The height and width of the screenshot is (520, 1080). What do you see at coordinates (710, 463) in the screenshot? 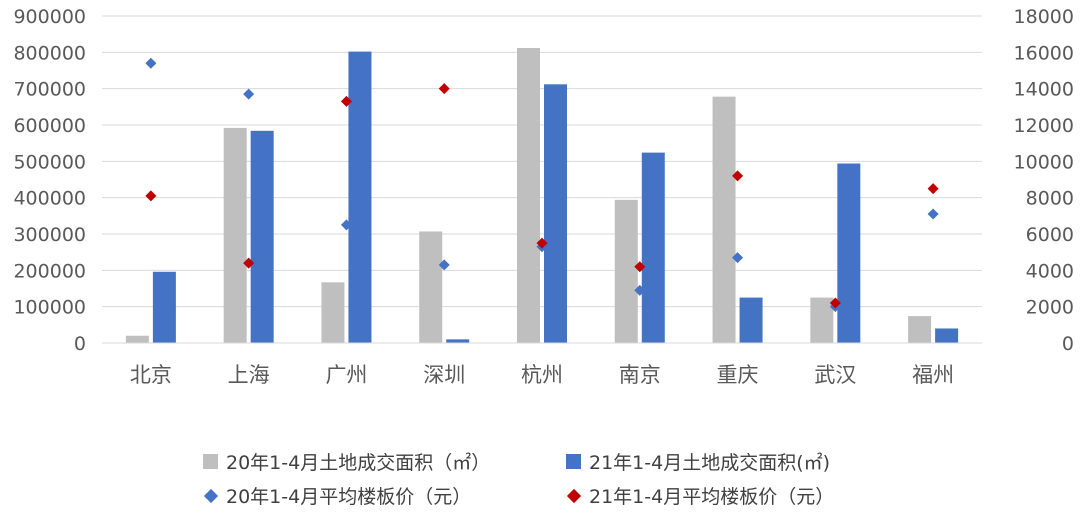
I see `legend-label-21-area: 21年1-4月土地成交面积(㎡)` at bounding box center [710, 463].